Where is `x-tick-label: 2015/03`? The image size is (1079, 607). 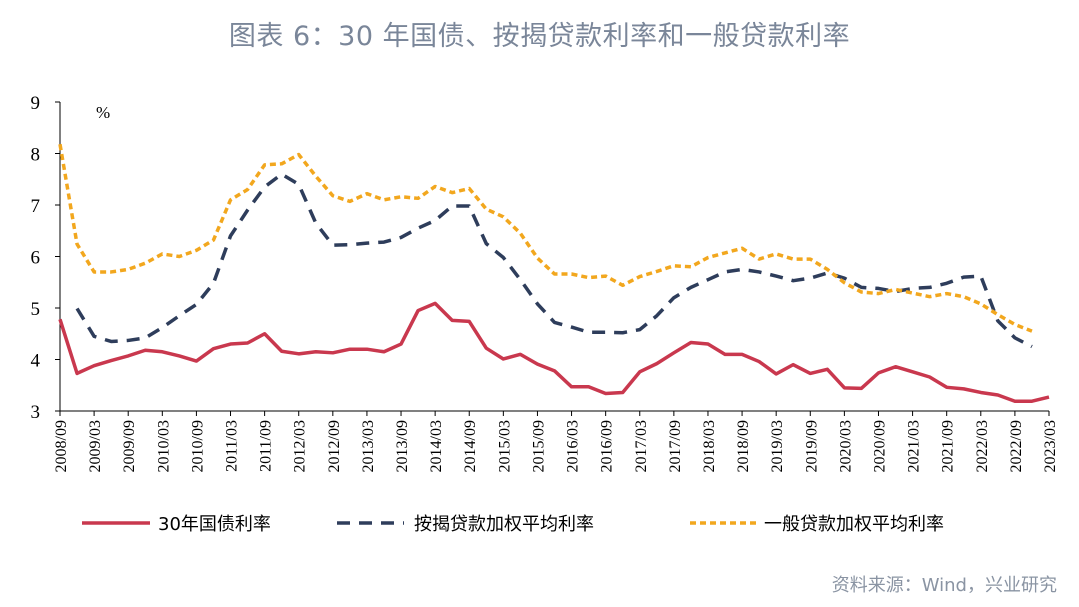 x-tick-label: 2015/03 is located at coordinates (504, 446).